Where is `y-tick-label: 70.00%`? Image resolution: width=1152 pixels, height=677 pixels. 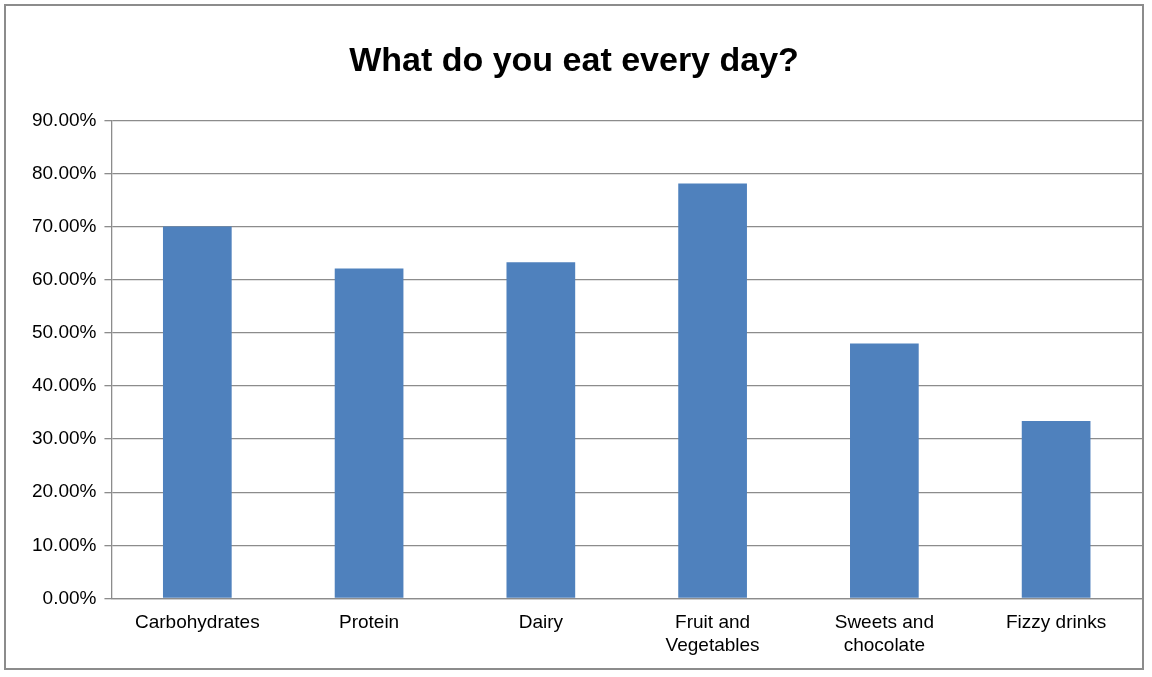 y-tick-label: 70.00% is located at coordinates (64, 225).